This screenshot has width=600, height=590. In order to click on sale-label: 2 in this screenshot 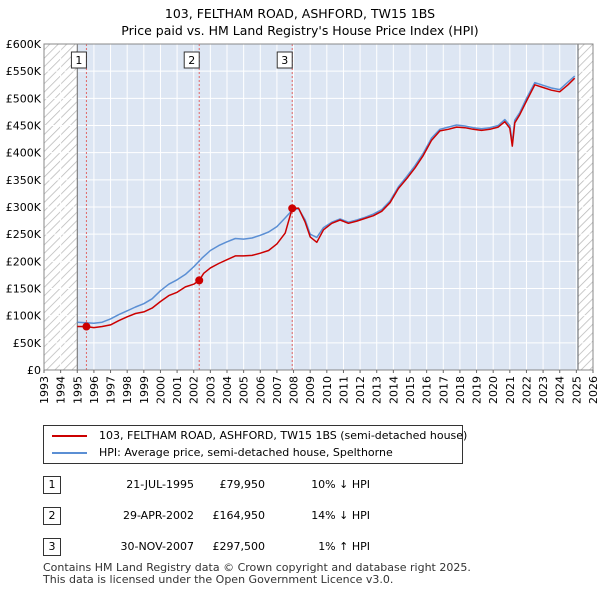, I will do `click(191, 60)`.